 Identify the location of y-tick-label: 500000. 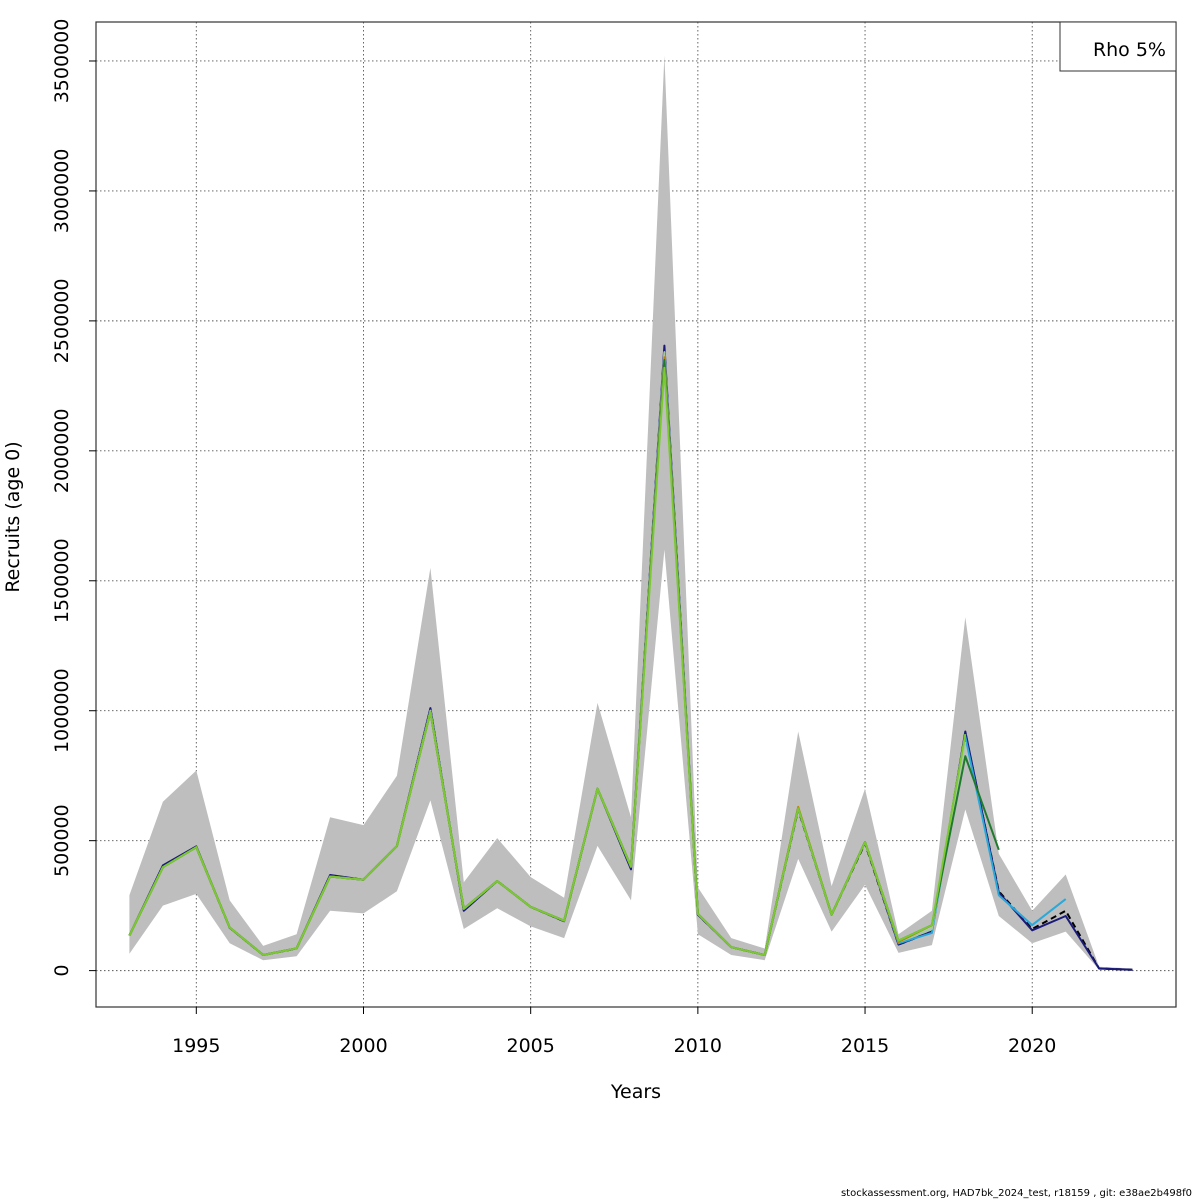
(62, 840).